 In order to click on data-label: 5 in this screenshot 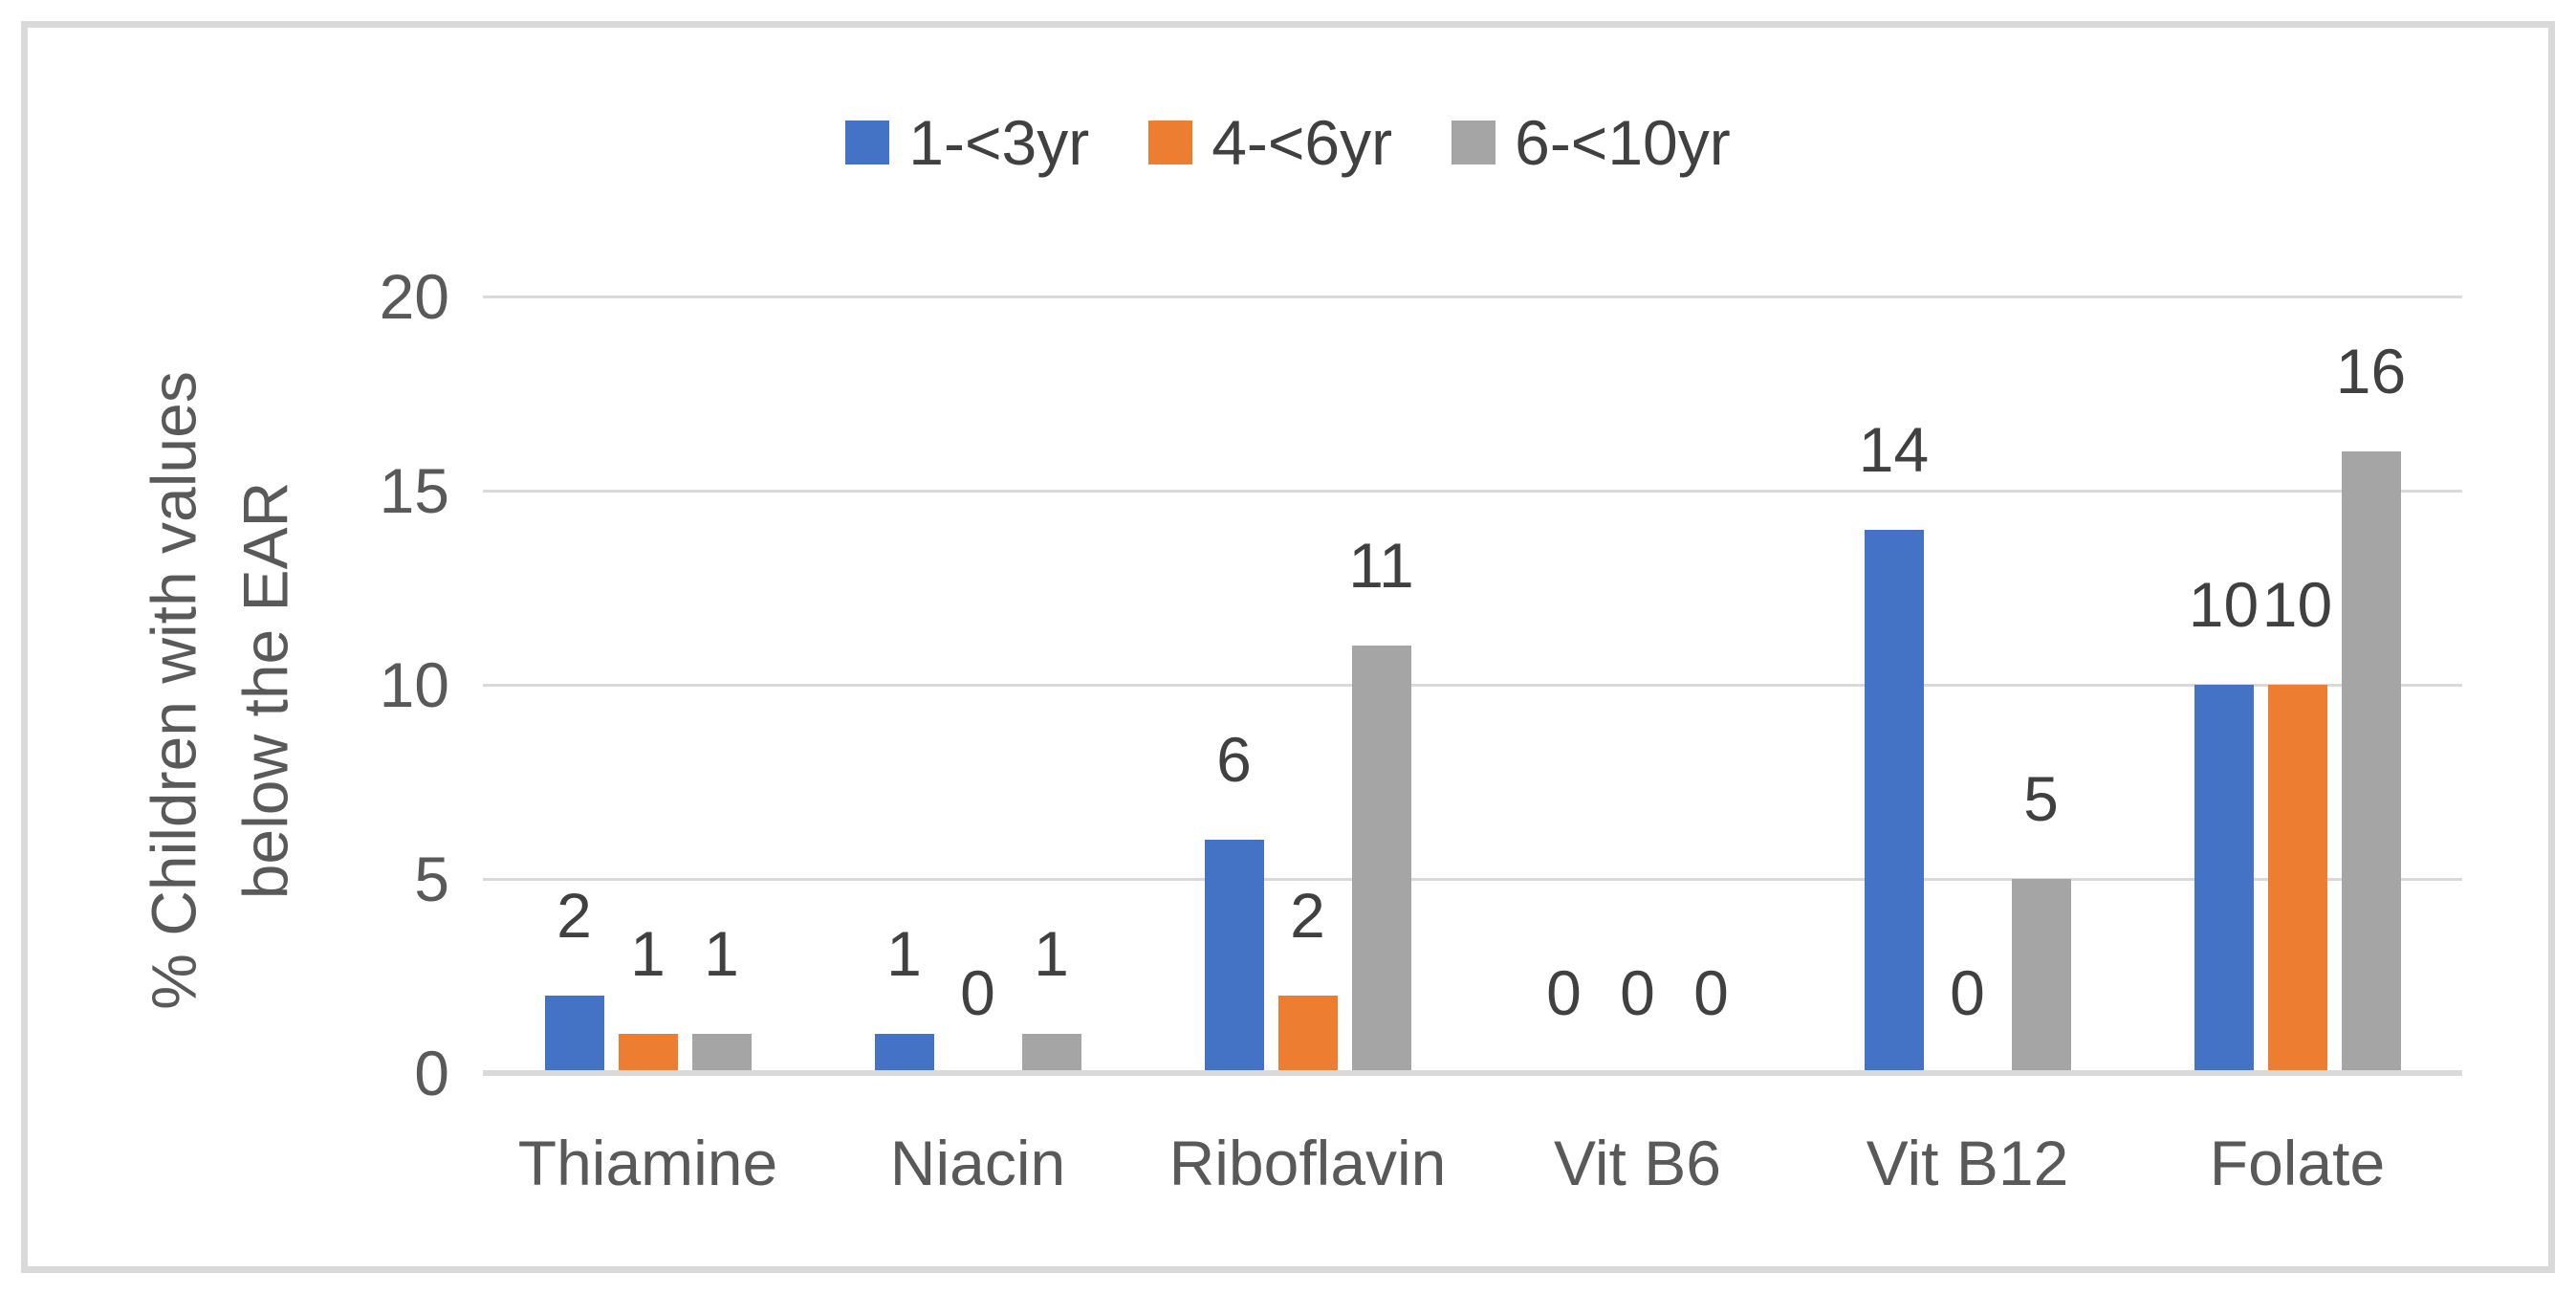, I will do `click(2041, 799)`.